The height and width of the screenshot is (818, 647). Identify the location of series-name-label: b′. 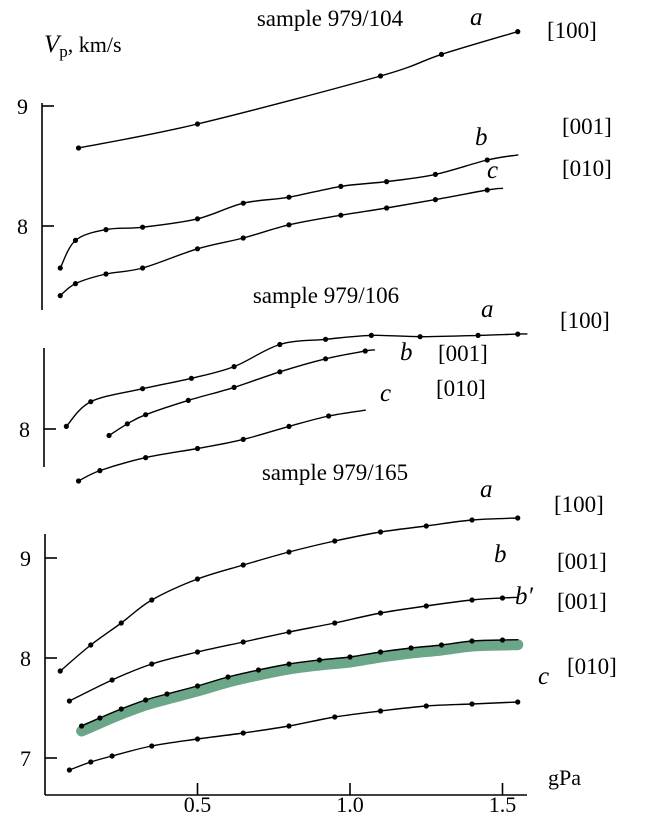
(524, 596).